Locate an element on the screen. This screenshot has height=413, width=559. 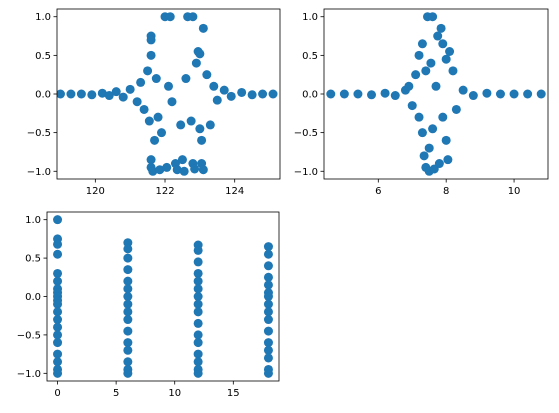
y-tick-label: −1.0 is located at coordinates (39, 172).